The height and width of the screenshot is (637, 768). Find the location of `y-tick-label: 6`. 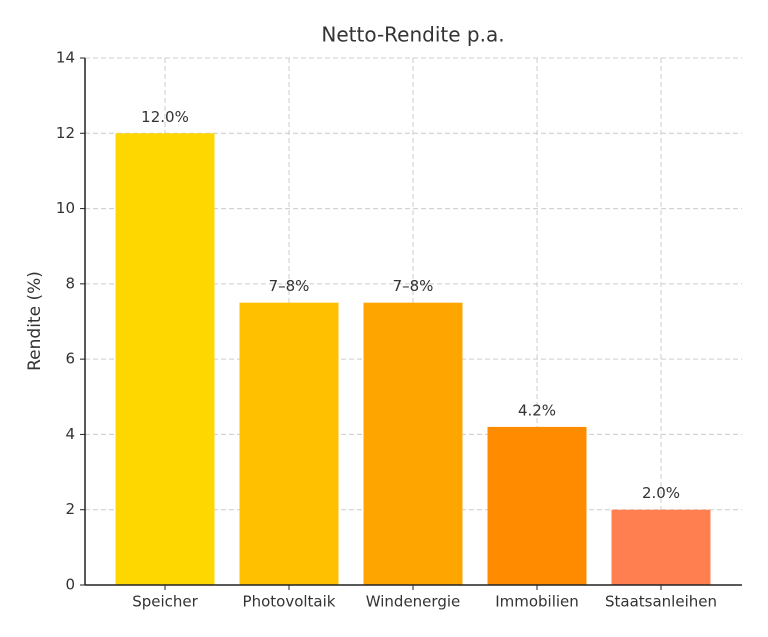

y-tick-label: 6 is located at coordinates (70, 359).